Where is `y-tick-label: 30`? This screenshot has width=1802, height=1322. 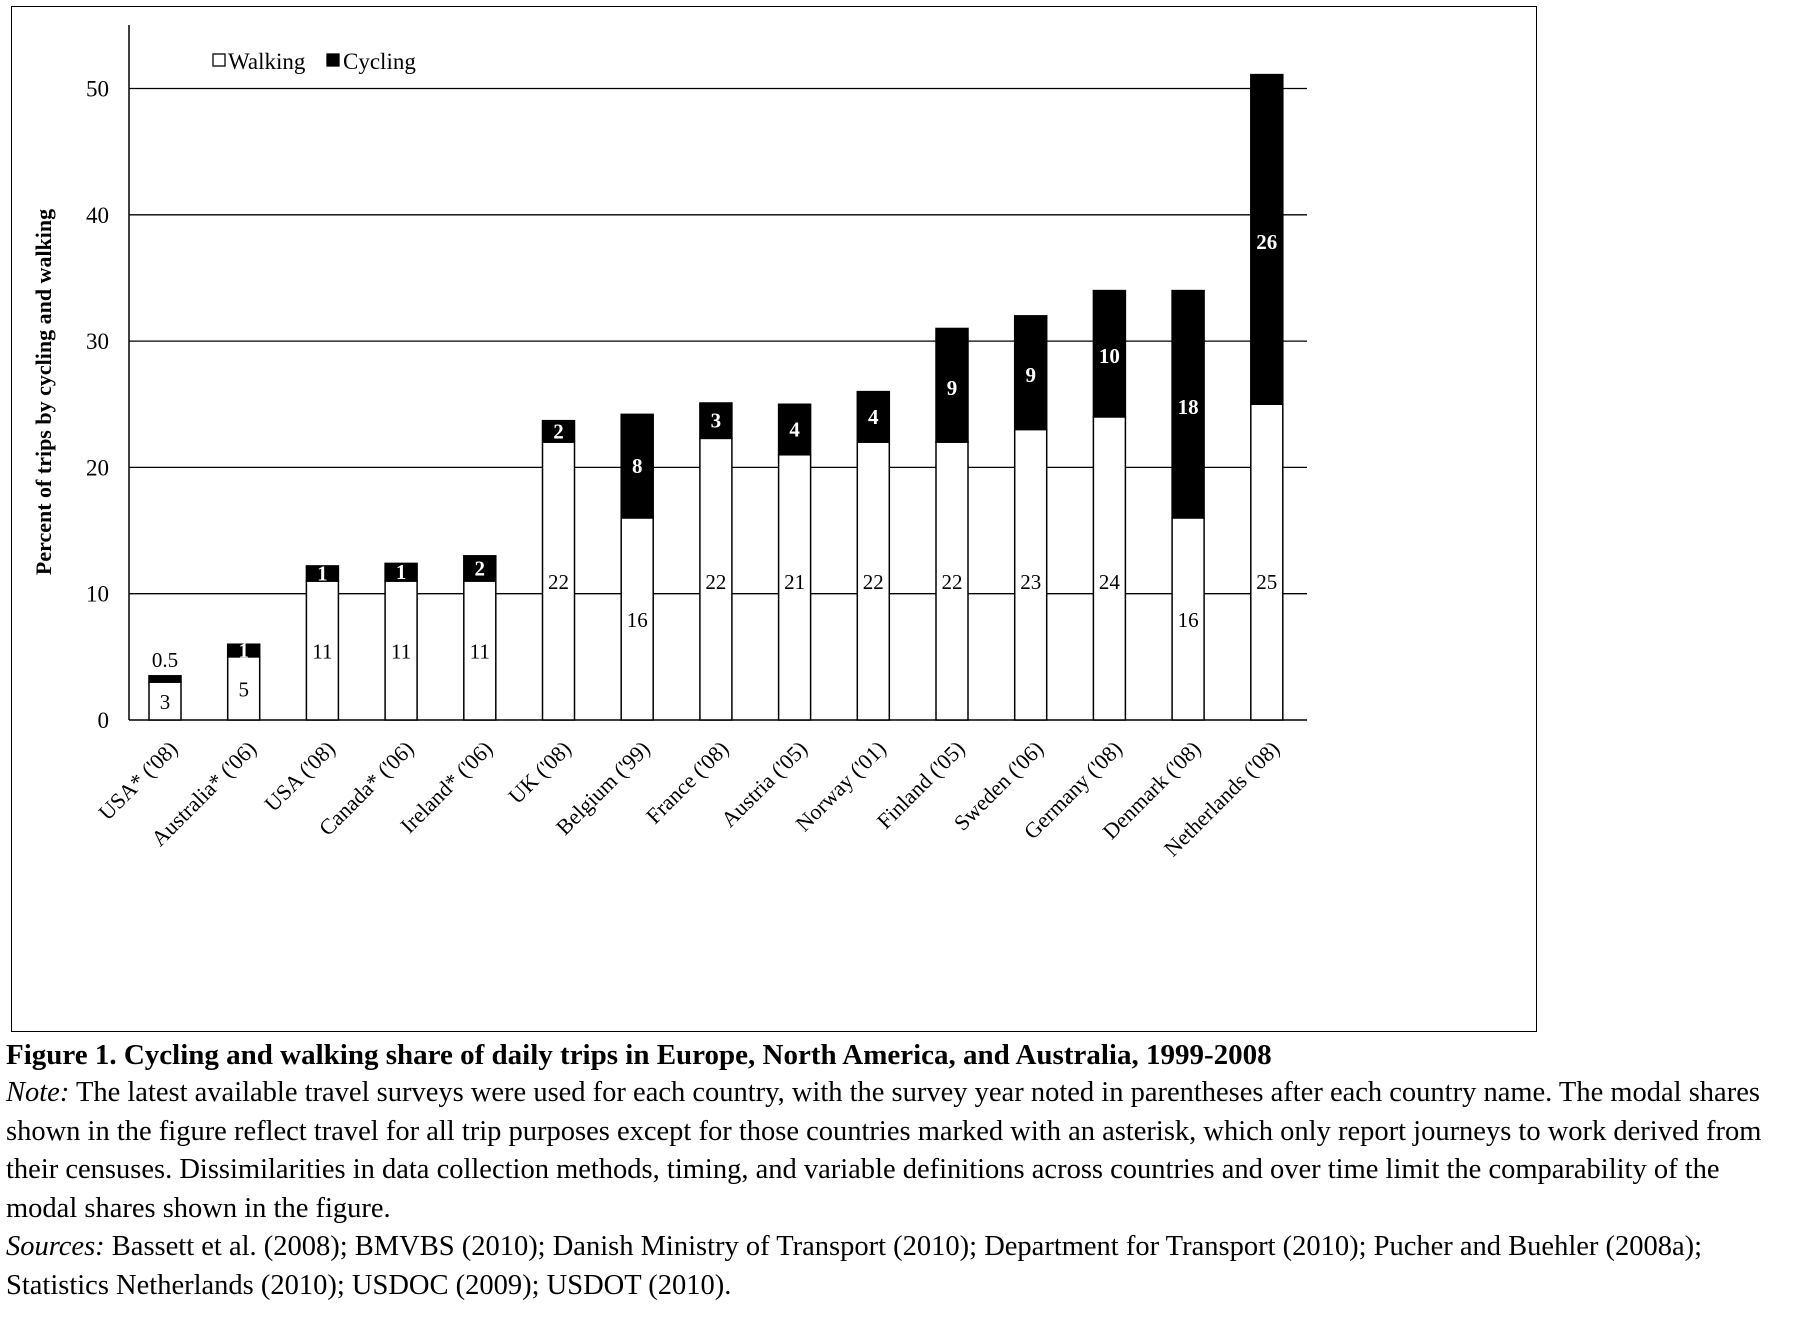 y-tick-label: 30 is located at coordinates (97, 341).